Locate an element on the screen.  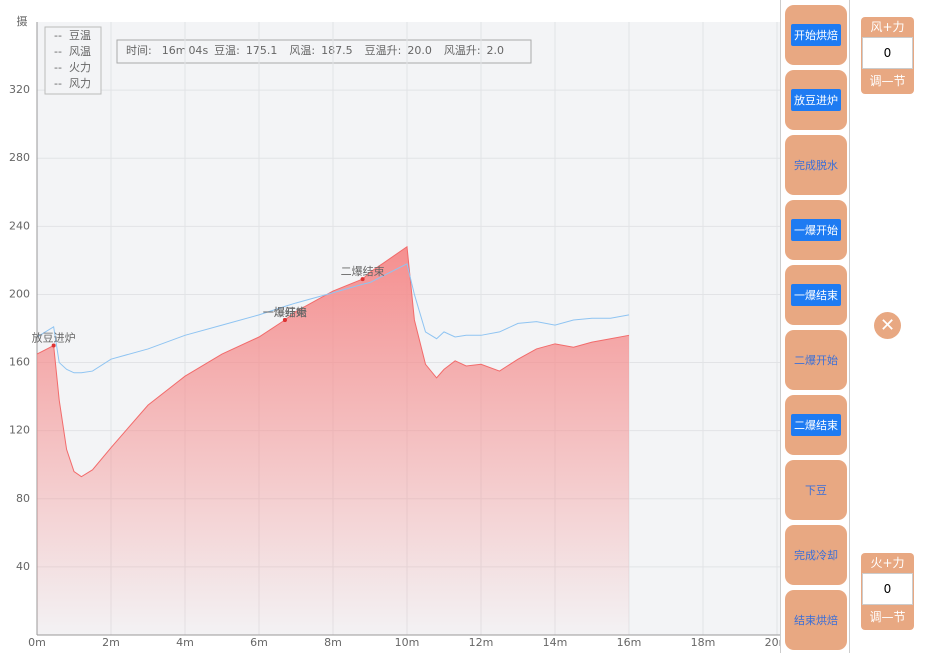
annotation: 一爆开始 is located at coordinates (285, 312).